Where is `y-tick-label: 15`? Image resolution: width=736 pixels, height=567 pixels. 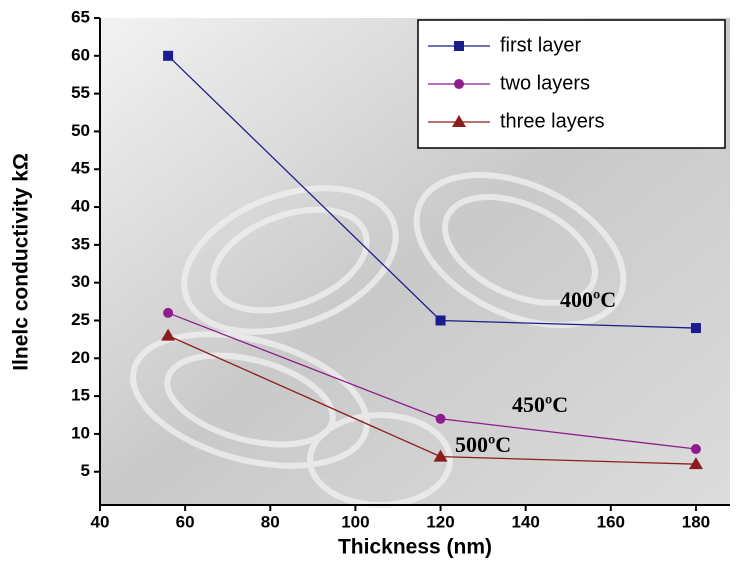
y-tick-label: 15 is located at coordinates (80, 395).